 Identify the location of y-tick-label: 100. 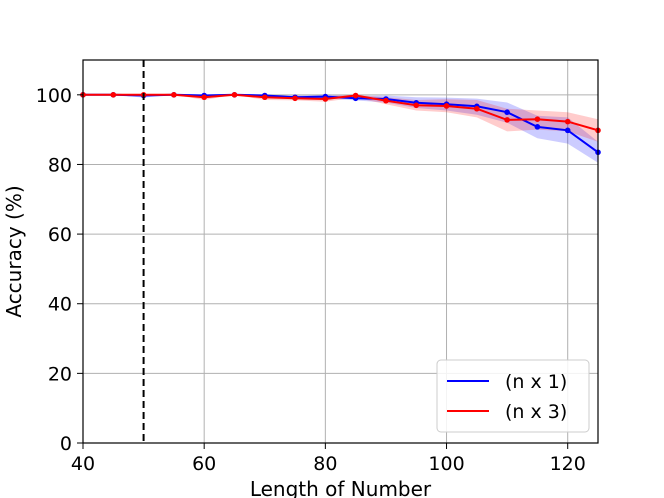
(54, 96).